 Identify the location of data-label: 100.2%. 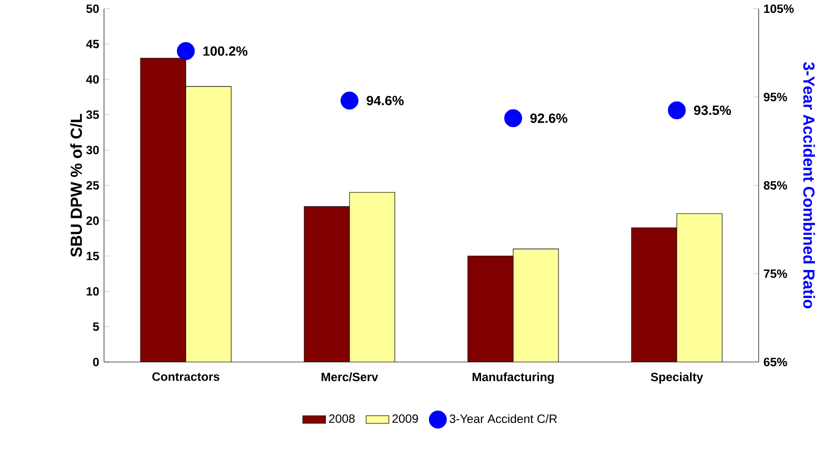
(225, 51).